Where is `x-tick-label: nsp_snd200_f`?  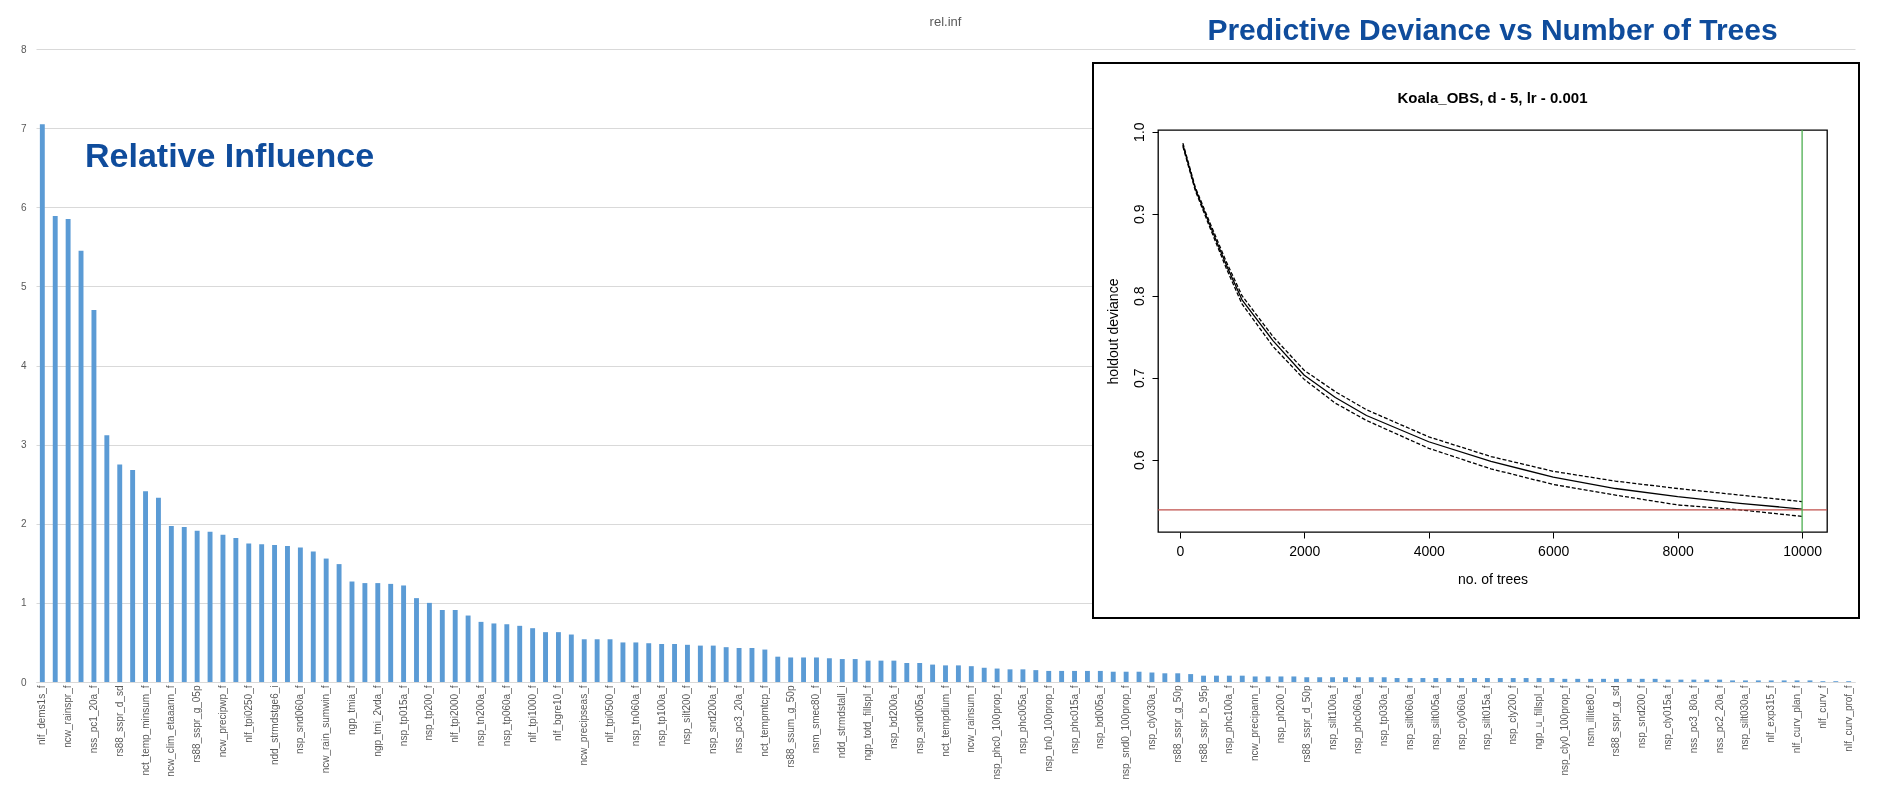
x-tick-label: nsp_snd200_f is located at coordinates (1642, 717).